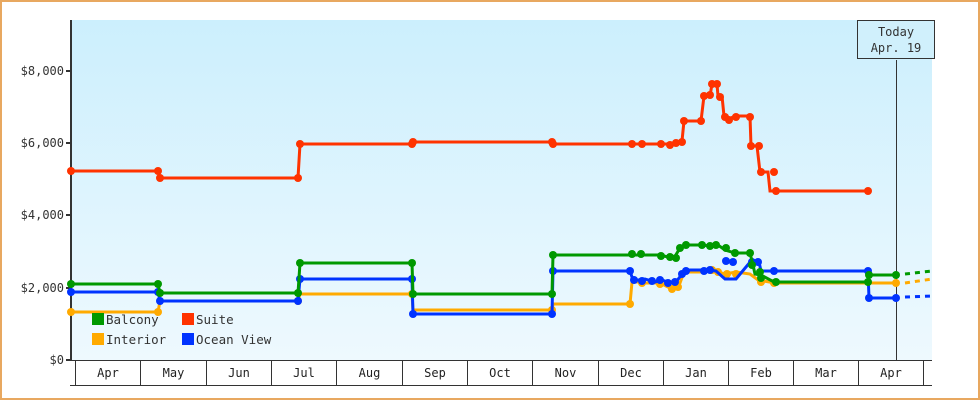 The width and height of the screenshot is (980, 400). What do you see at coordinates (226, 340) in the screenshot?
I see `legend-item-ocean-view: Ocean View` at bounding box center [226, 340].